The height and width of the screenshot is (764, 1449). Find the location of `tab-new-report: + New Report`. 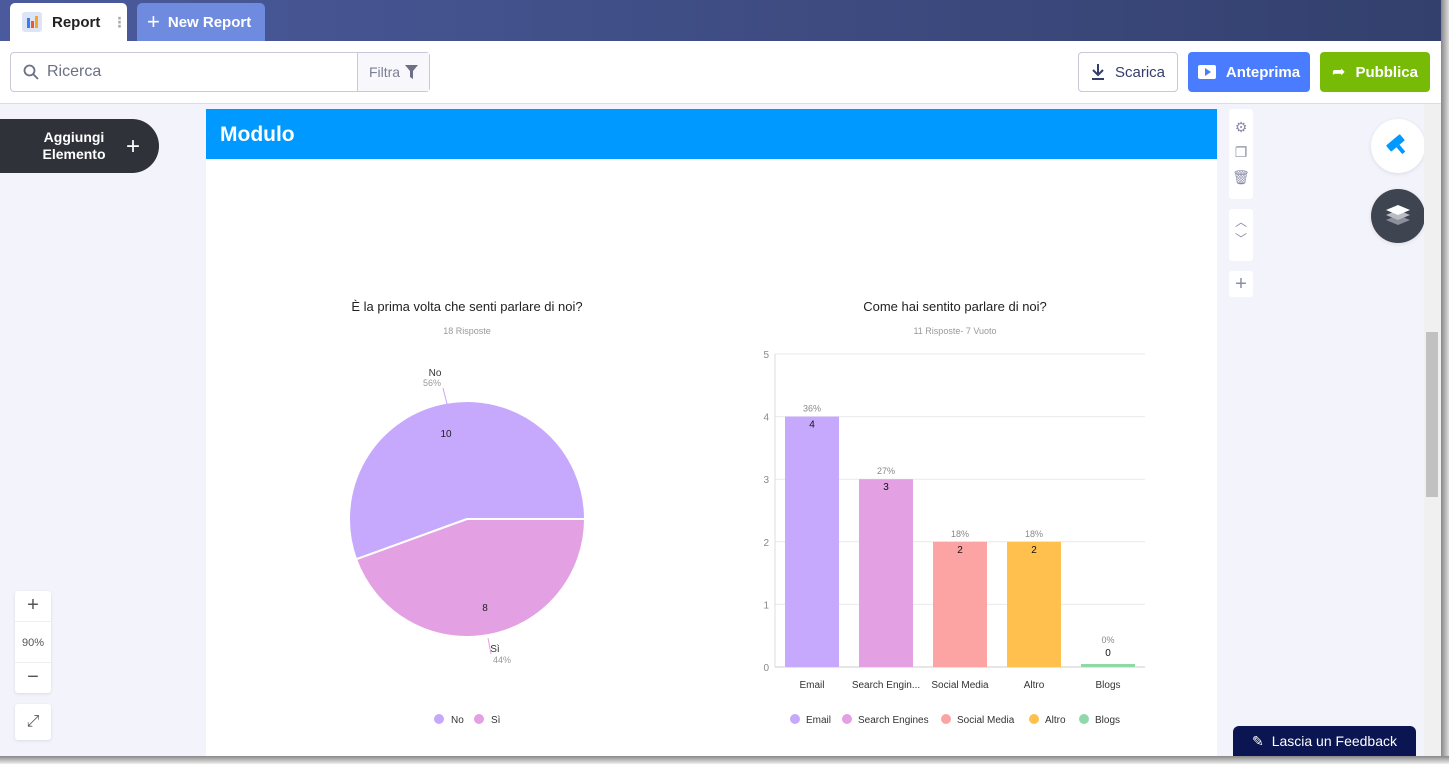

tab-new-report: + New Report is located at coordinates (201, 22).